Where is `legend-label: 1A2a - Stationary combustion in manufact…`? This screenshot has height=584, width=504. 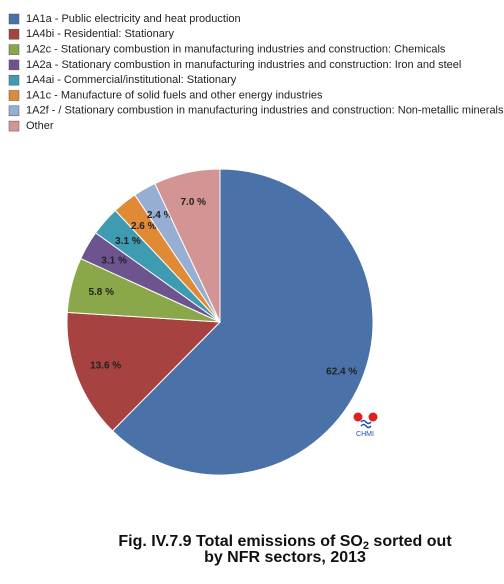
legend-label: 1A2a - Stationary combustion in manufact… is located at coordinates (243, 65).